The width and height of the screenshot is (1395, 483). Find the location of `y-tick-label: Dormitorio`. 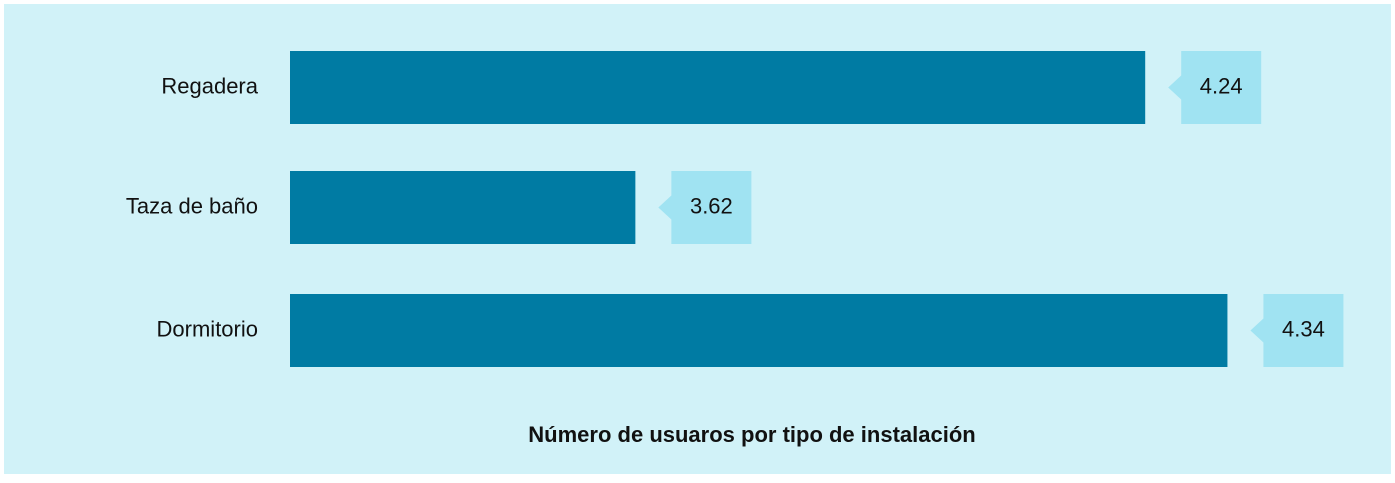

y-tick-label: Dormitorio is located at coordinates (207, 328).